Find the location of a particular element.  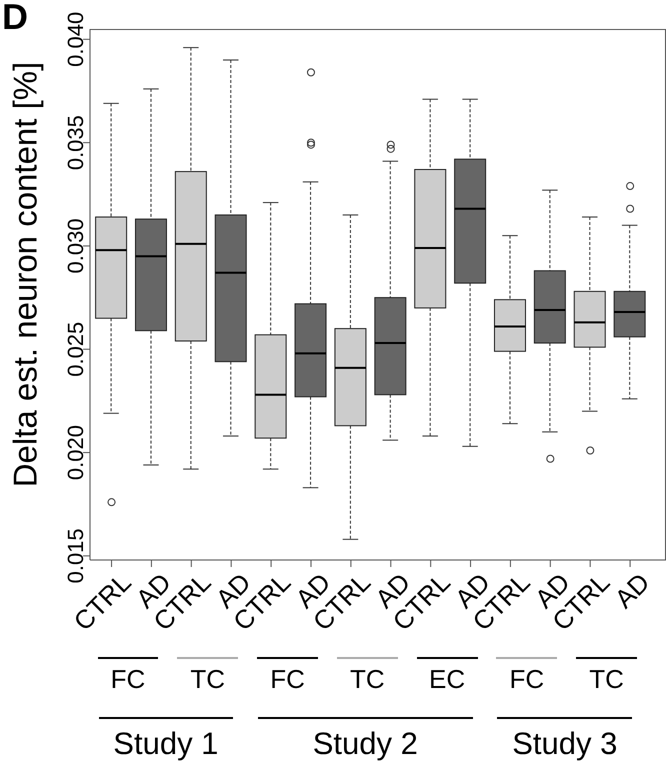

text: Study 3 is located at coordinates (564, 744).